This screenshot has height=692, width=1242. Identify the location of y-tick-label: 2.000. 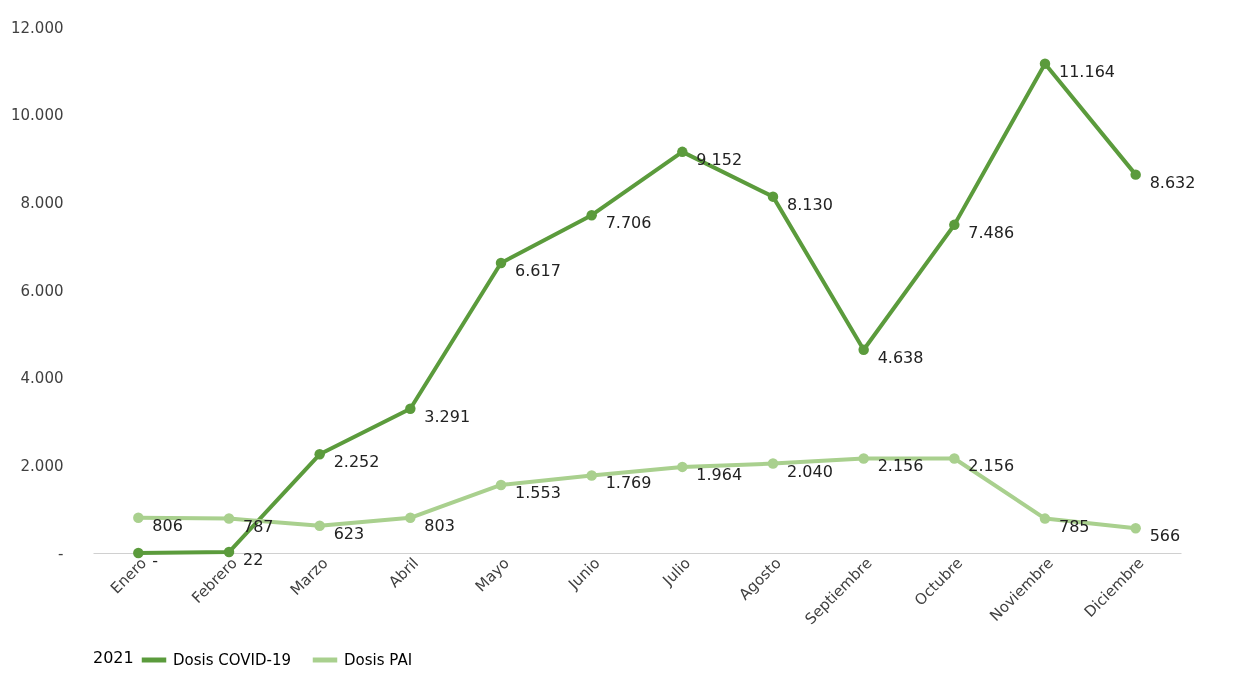
(42, 465).